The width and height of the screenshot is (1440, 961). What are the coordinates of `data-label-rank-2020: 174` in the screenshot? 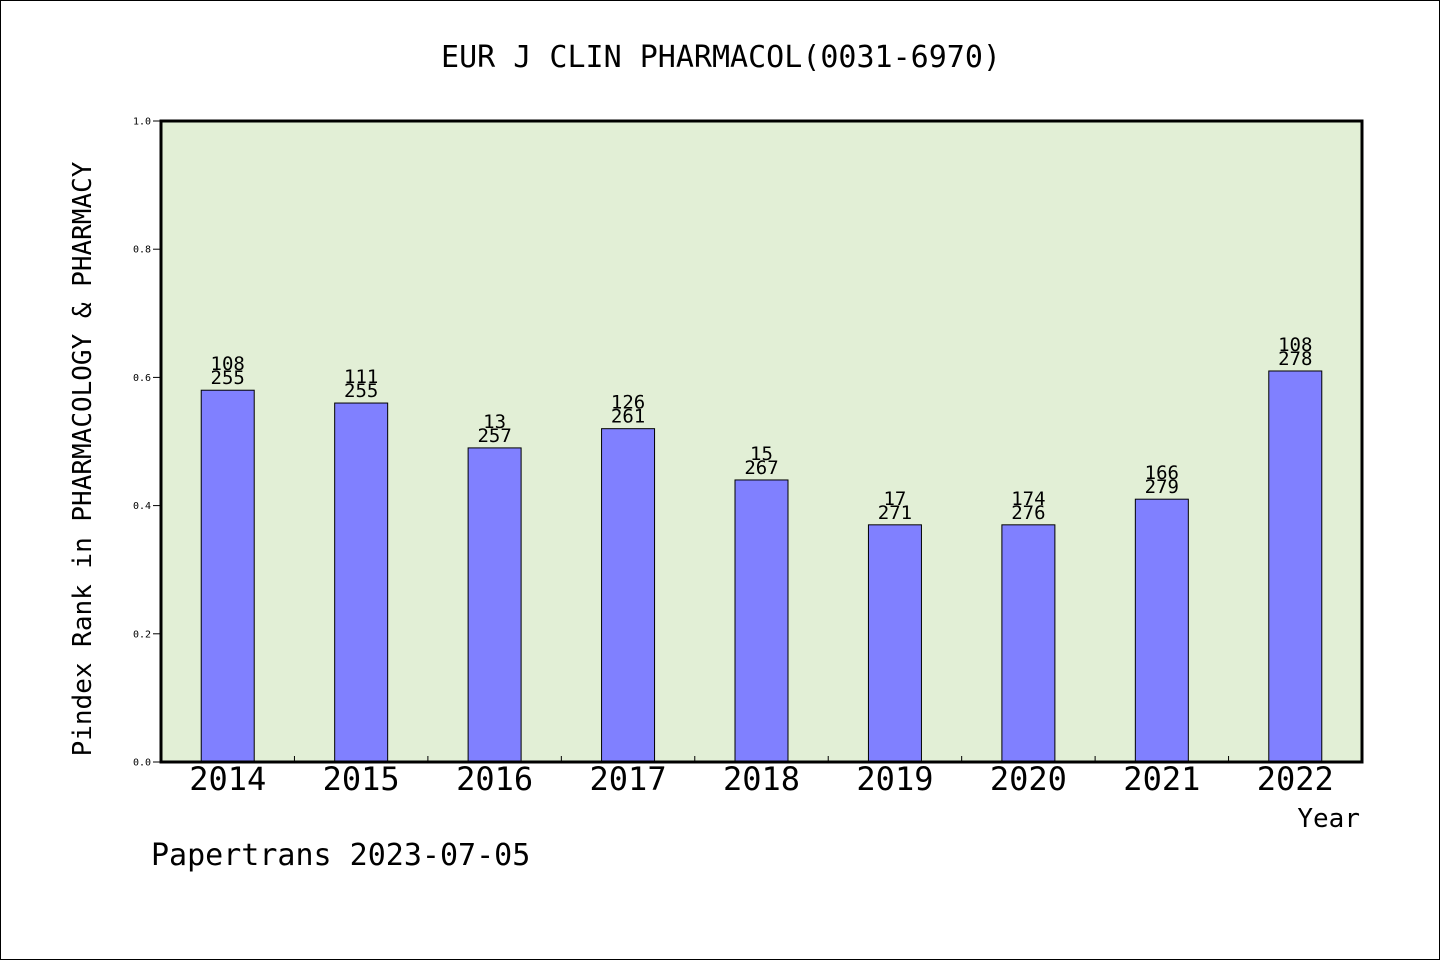 It's located at (1028, 499).